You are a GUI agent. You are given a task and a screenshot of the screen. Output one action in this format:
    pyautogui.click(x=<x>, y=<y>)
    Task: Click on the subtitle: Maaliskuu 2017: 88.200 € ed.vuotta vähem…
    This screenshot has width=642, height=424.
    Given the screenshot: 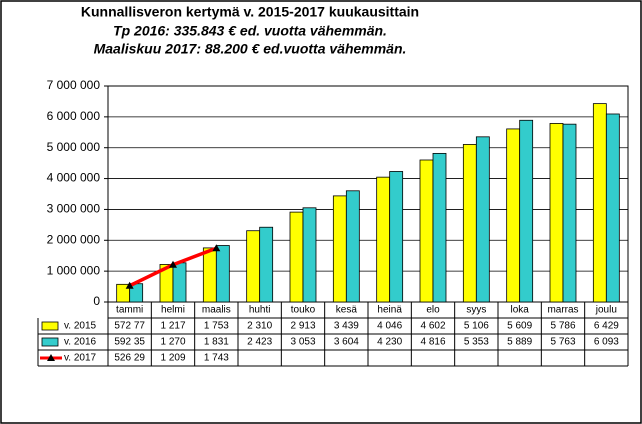 What is the action you would take?
    pyautogui.click(x=250, y=49)
    